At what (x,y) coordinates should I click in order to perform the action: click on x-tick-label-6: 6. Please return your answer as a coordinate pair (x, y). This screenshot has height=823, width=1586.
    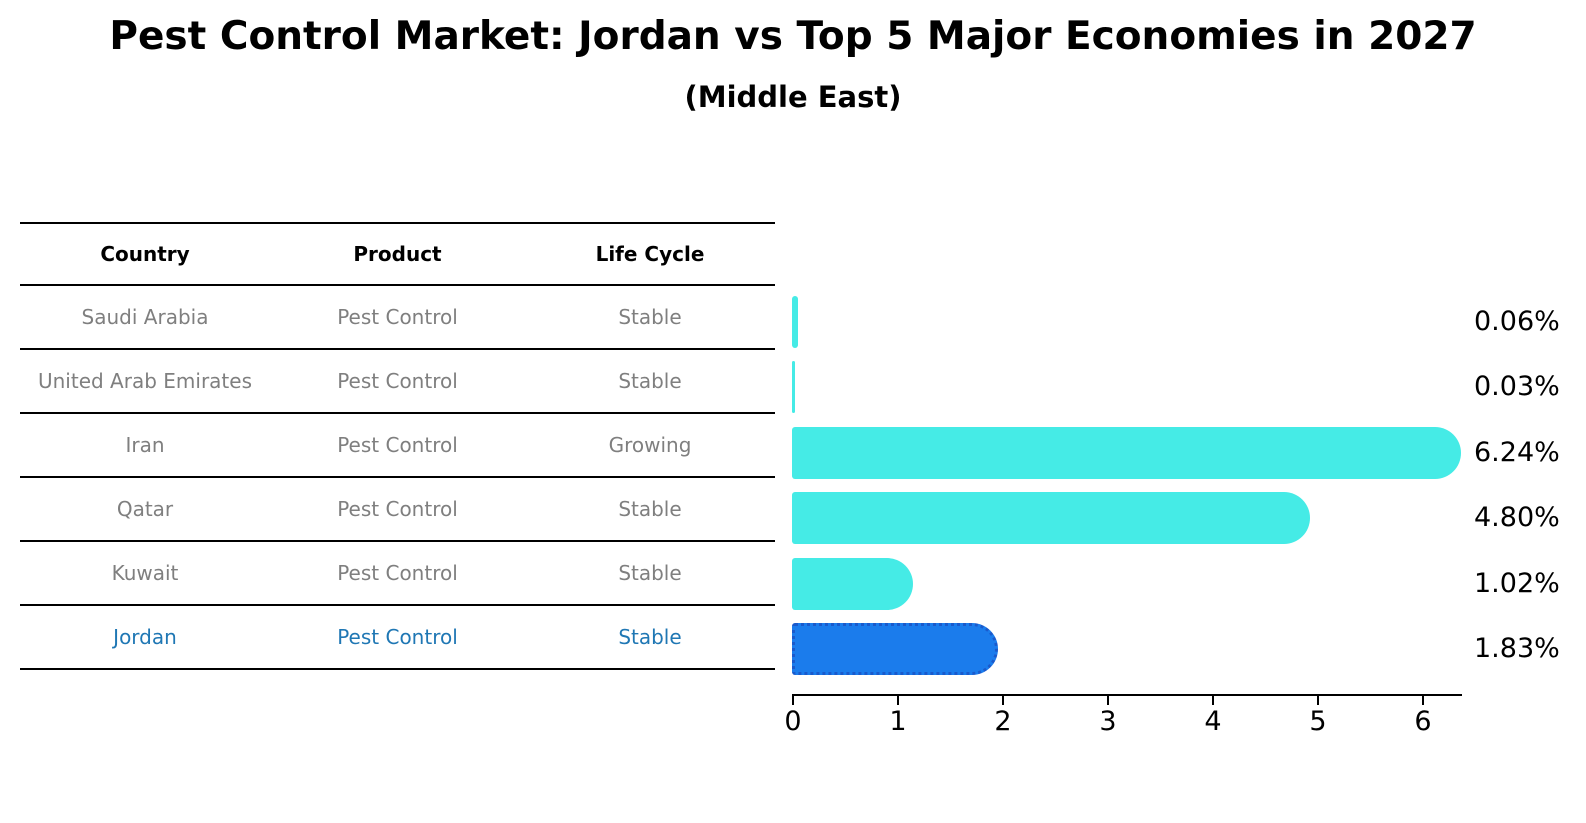
    Looking at the image, I should click on (1423, 721).